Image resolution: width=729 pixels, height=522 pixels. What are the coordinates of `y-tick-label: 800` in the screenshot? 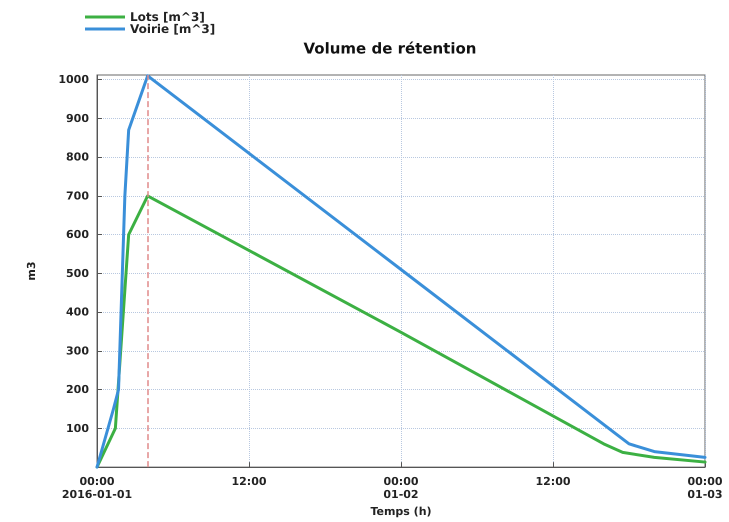 It's located at (78, 157).